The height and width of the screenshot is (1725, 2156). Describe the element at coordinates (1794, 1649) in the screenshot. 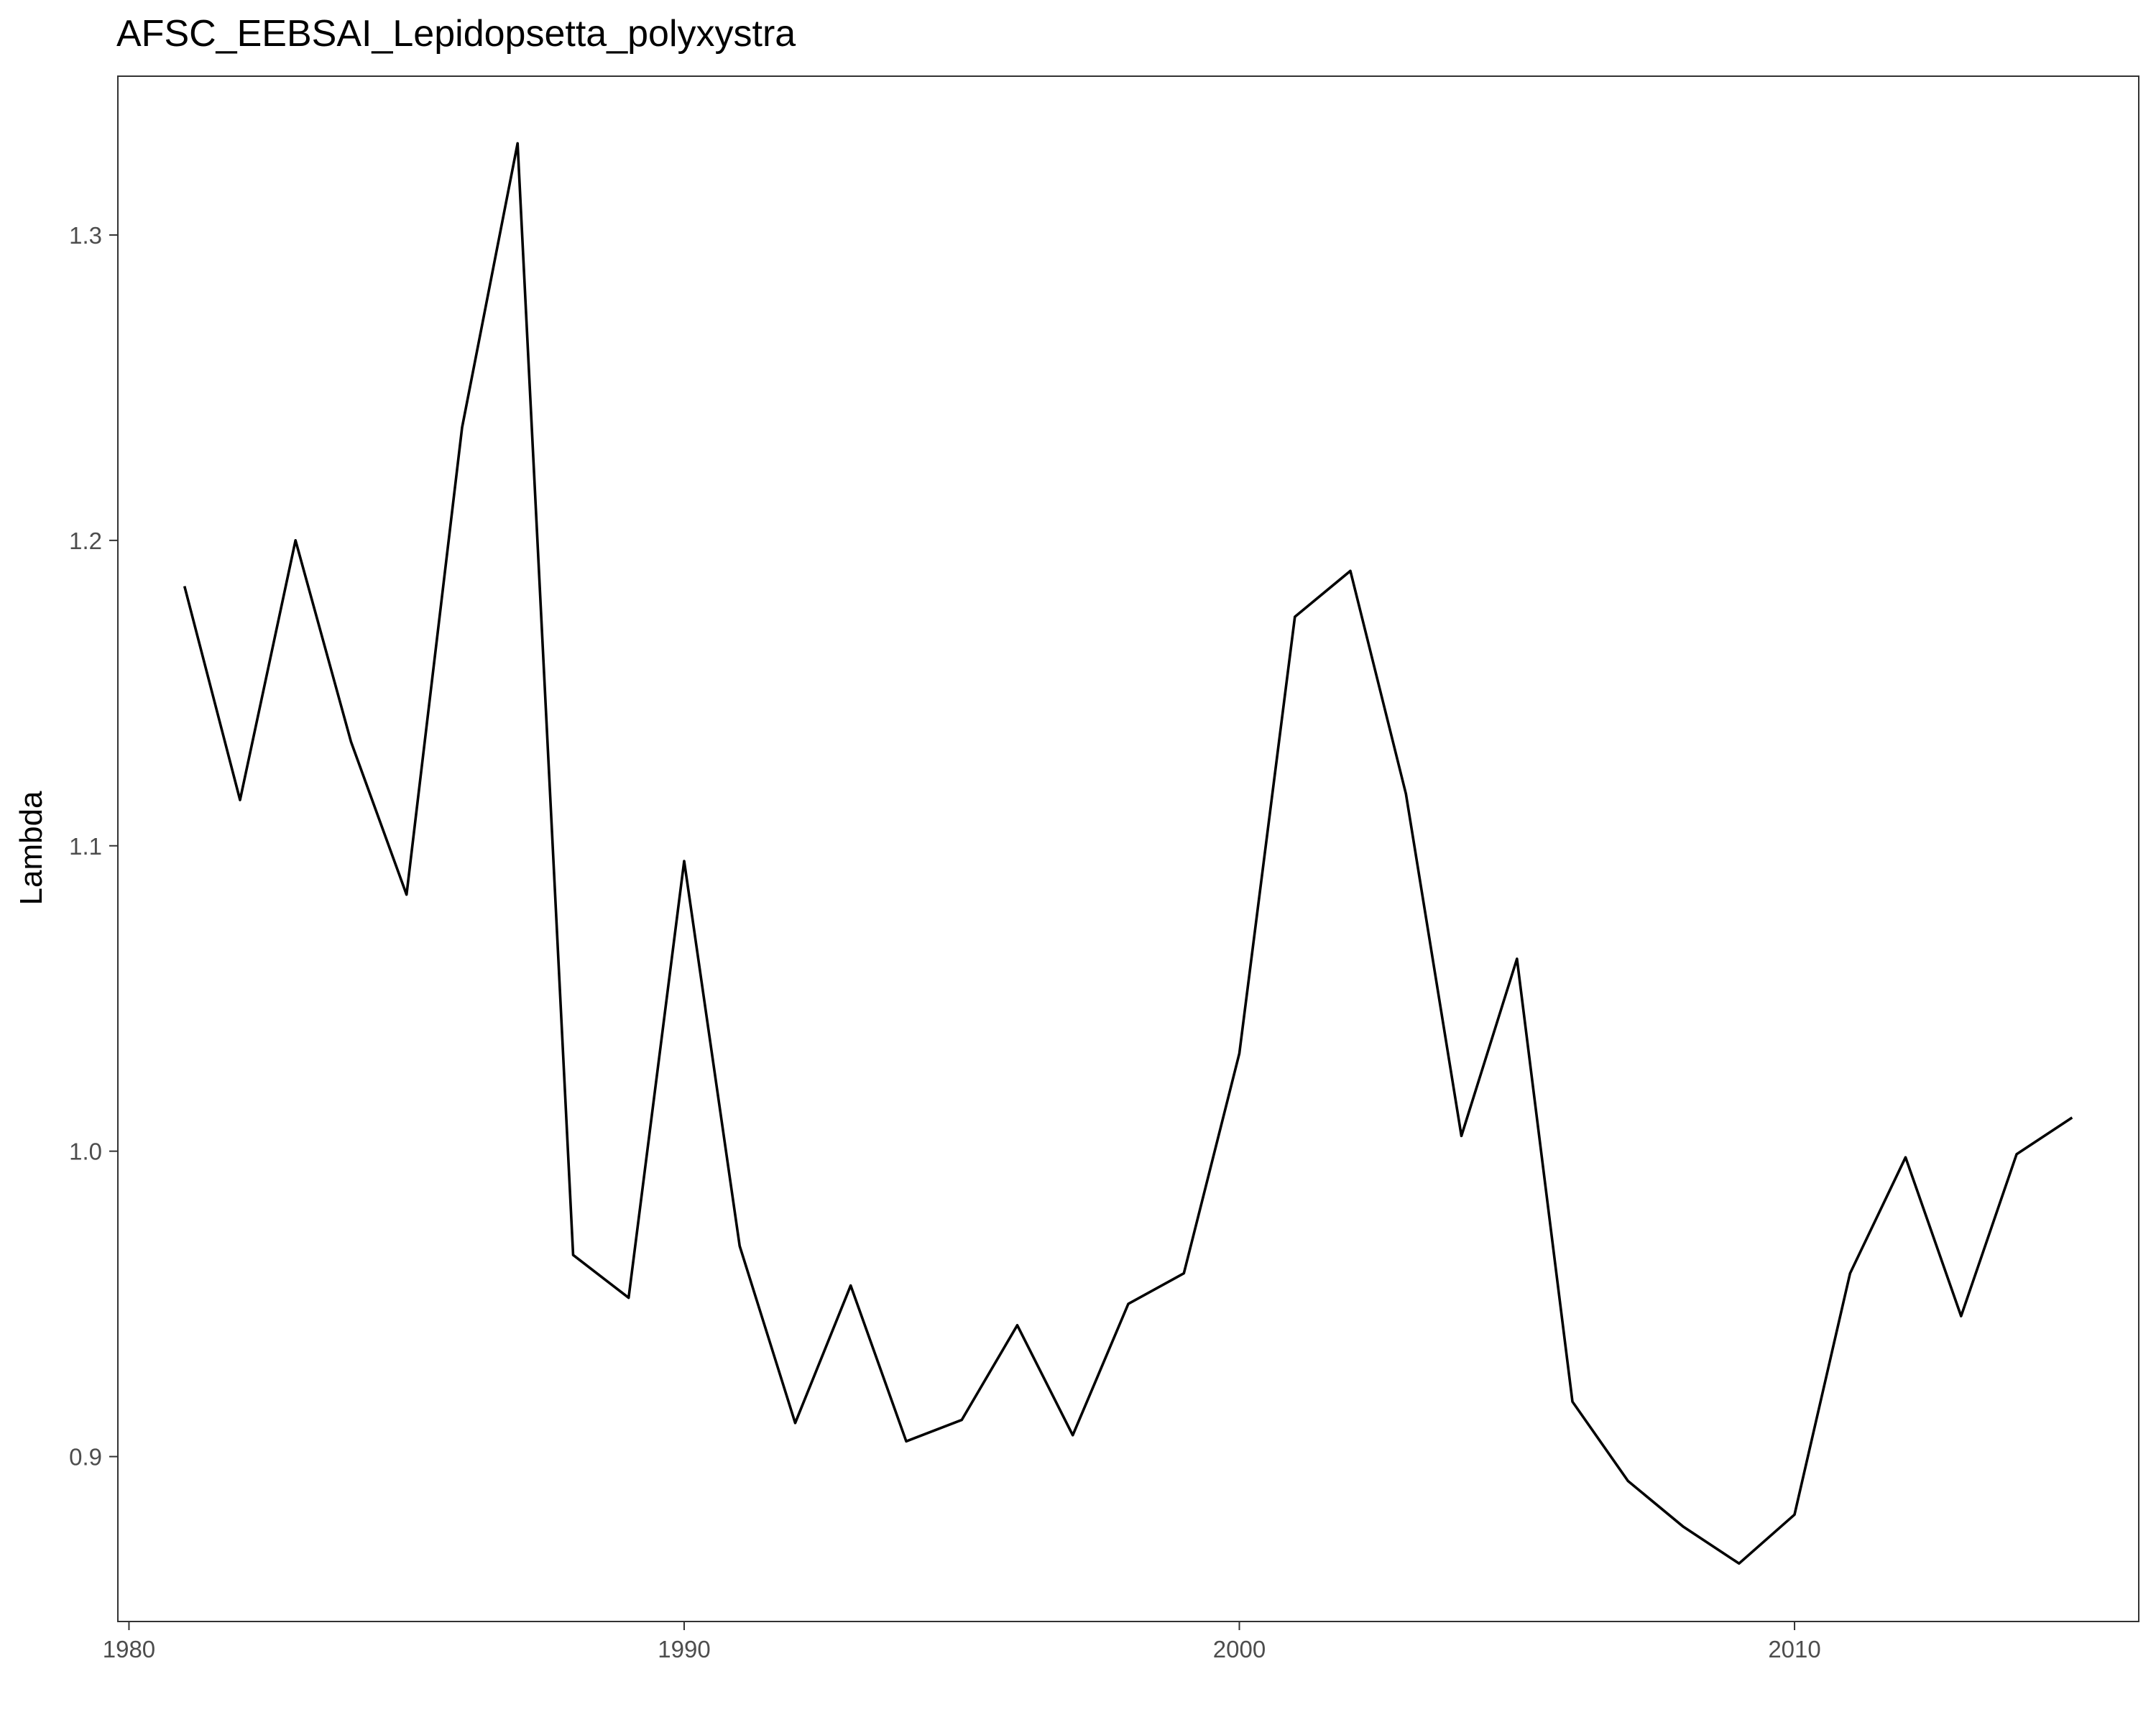

I see `x-tick-label: 2010` at that location.